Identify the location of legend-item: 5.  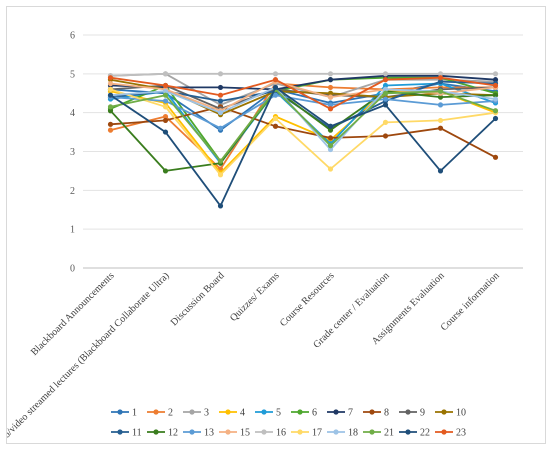
(268, 413).